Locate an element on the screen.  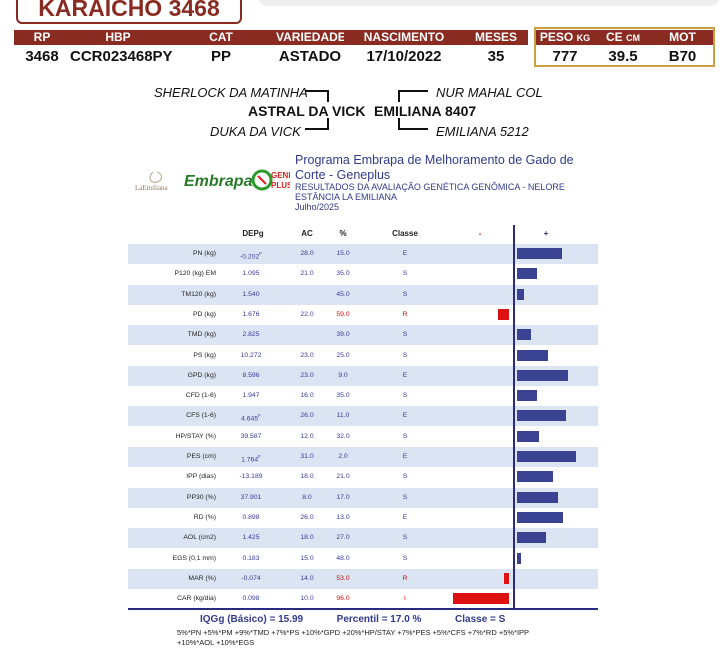
trait-label: RD (%) is located at coordinates (204, 517).